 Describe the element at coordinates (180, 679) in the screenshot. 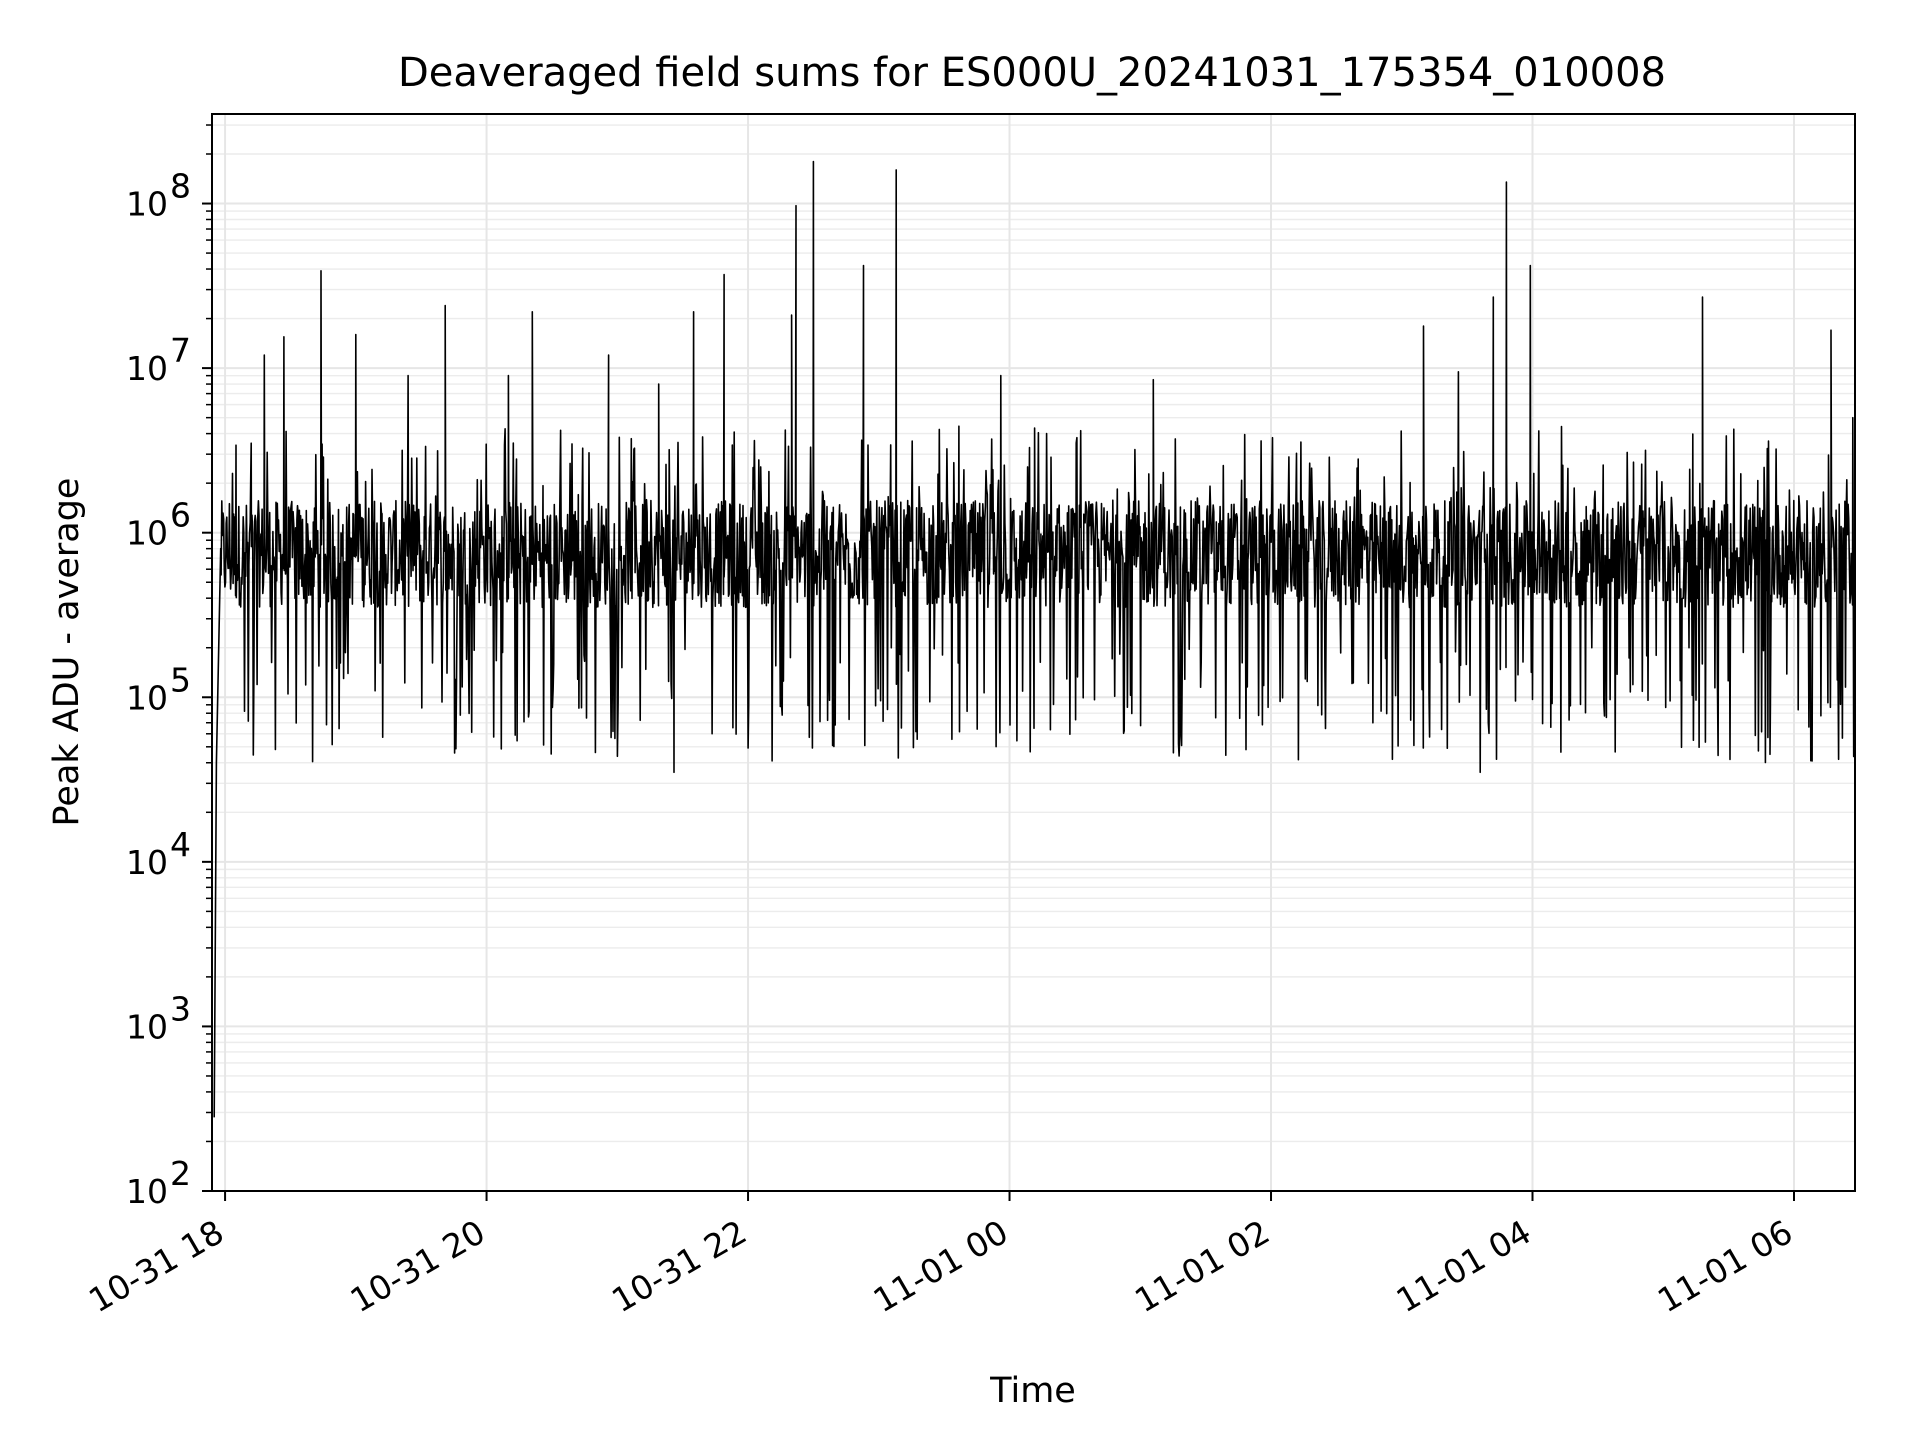

I see `y-tick-exponent: 5` at that location.